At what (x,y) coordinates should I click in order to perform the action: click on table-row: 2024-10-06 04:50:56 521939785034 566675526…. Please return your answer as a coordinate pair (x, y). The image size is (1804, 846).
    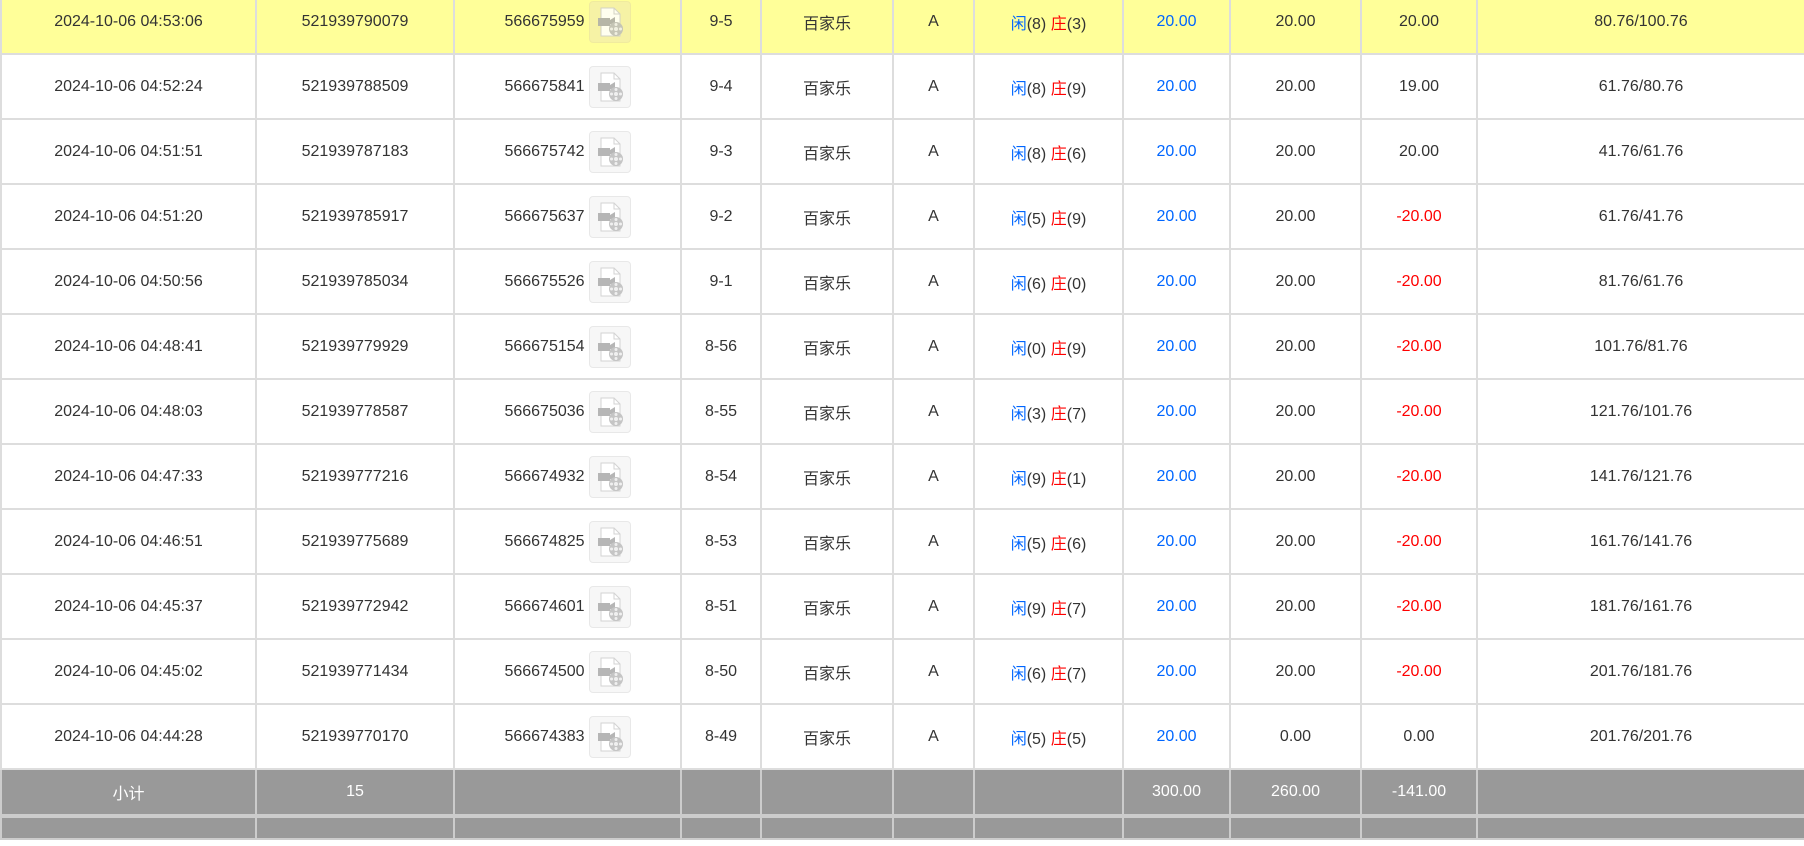
    Looking at the image, I should click on (902, 281).